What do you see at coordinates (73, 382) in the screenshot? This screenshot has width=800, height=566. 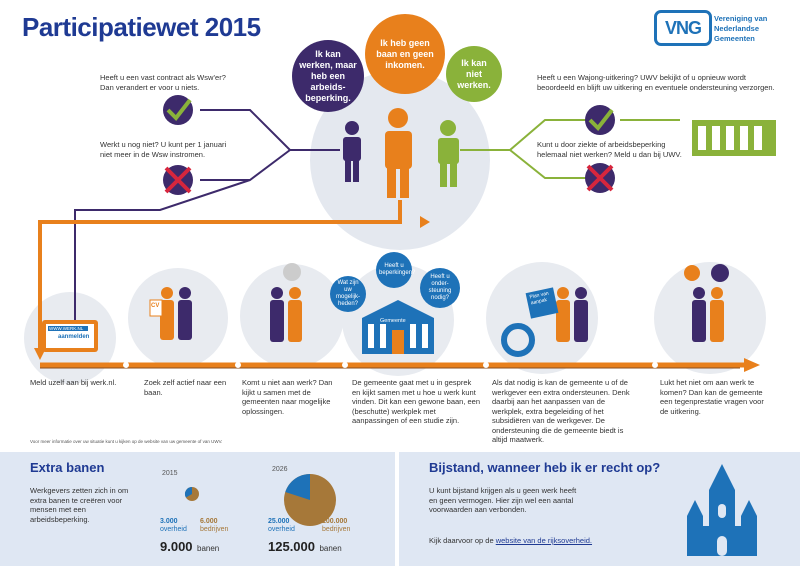 I see `step1-text: Meld uzelf aan bij werk.nl.` at bounding box center [73, 382].